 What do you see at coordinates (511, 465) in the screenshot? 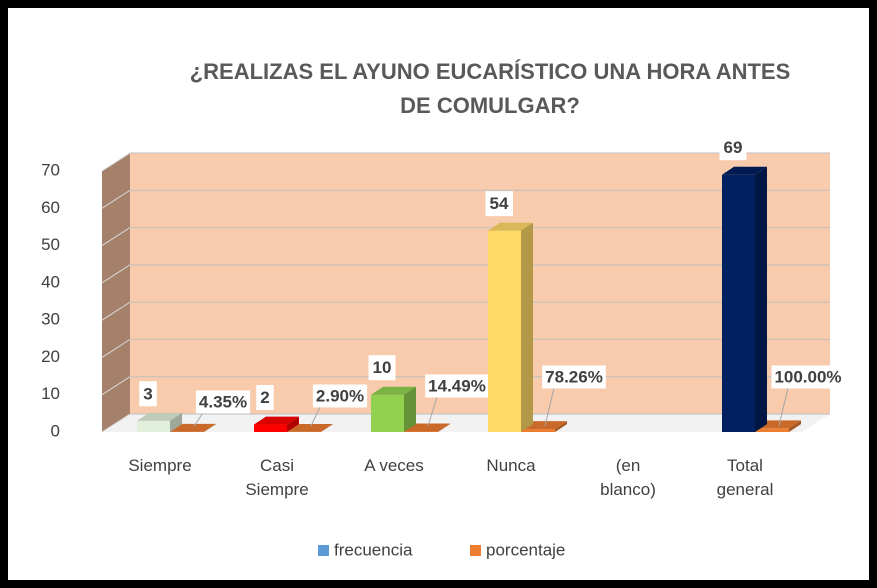
I see `x-tick-label: Nunca` at bounding box center [511, 465].